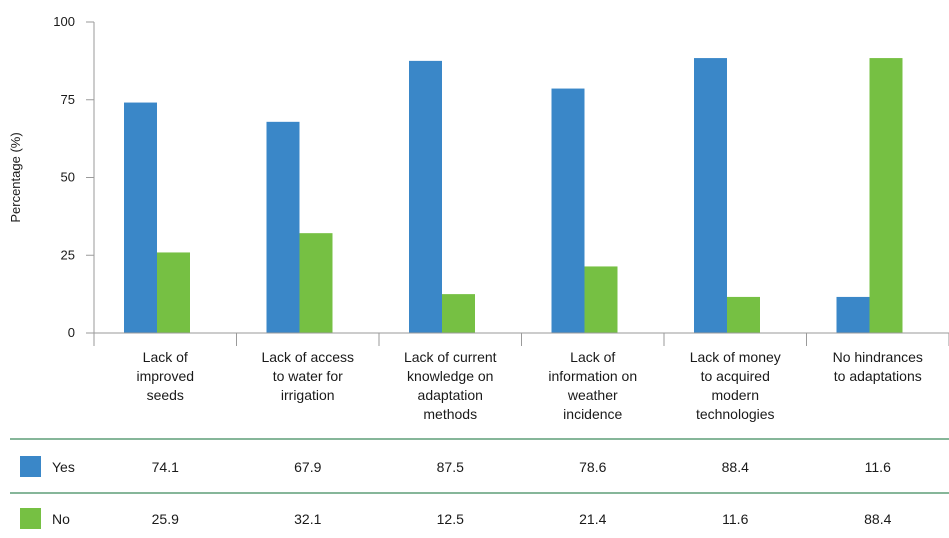 The image size is (949, 538). Describe the element at coordinates (307, 357) in the screenshot. I see `category-label-line: Lack of access` at that location.